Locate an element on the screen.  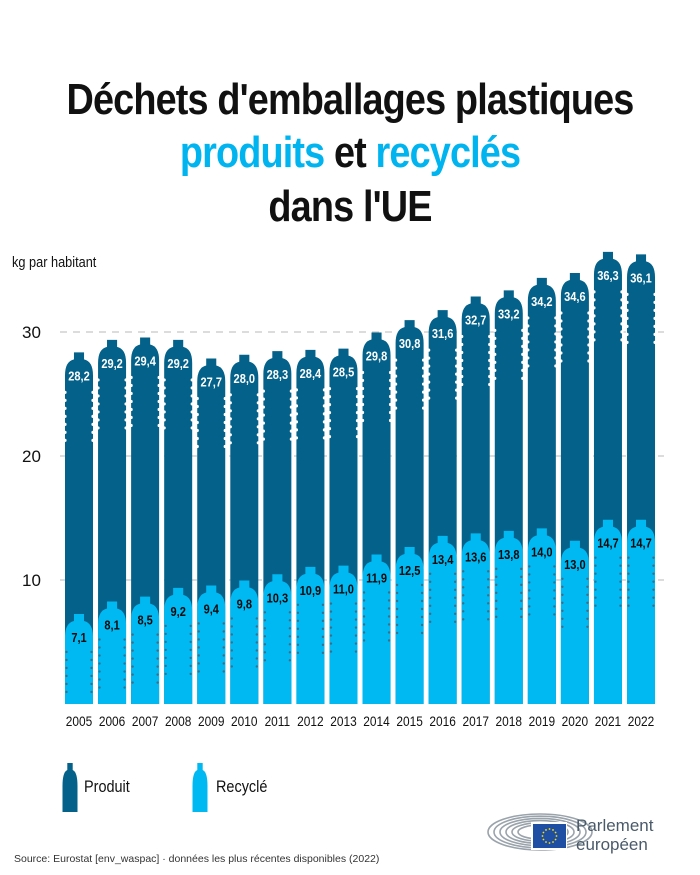
data-label-produced: 36,3 is located at coordinates (608, 275).